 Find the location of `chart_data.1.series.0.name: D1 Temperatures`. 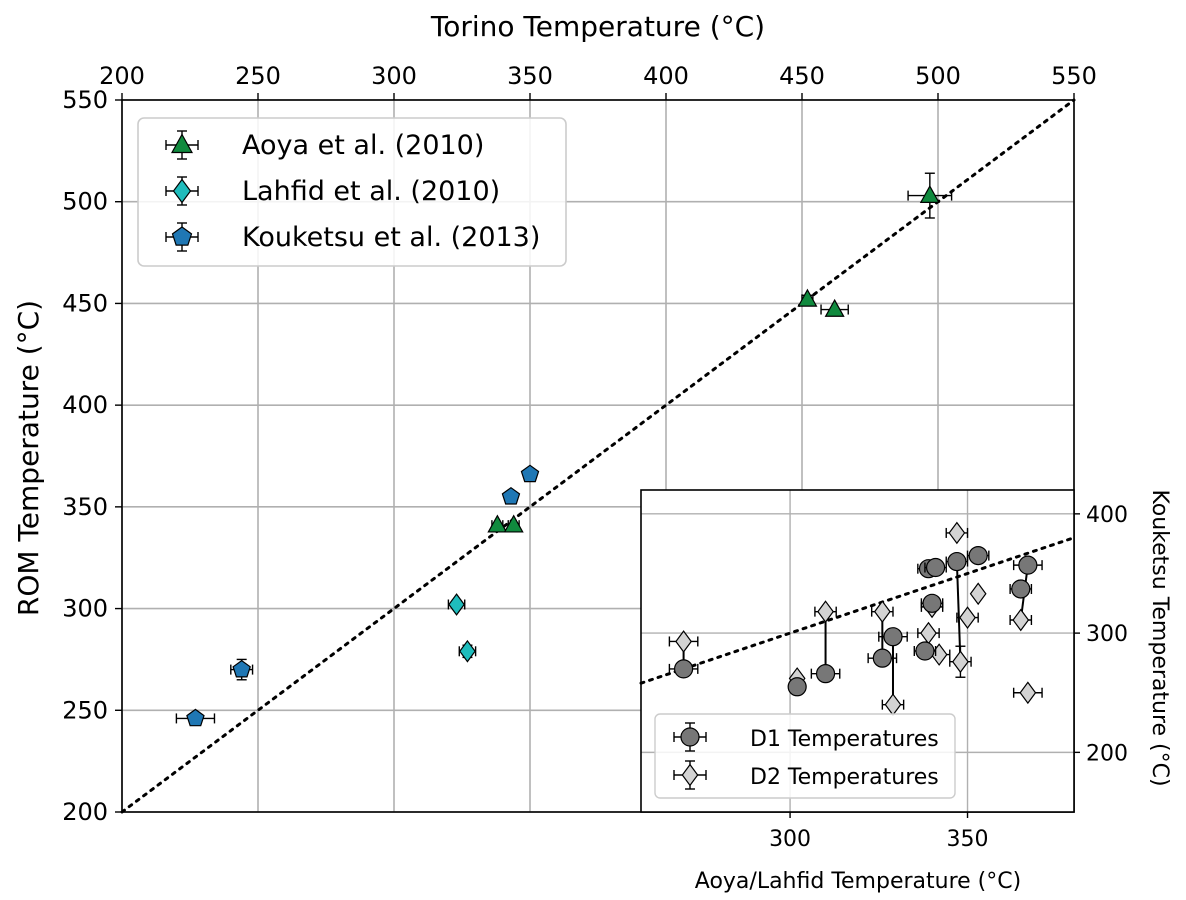

chart_data.1.series.0.name: D1 Temperatures is located at coordinates (844, 739).